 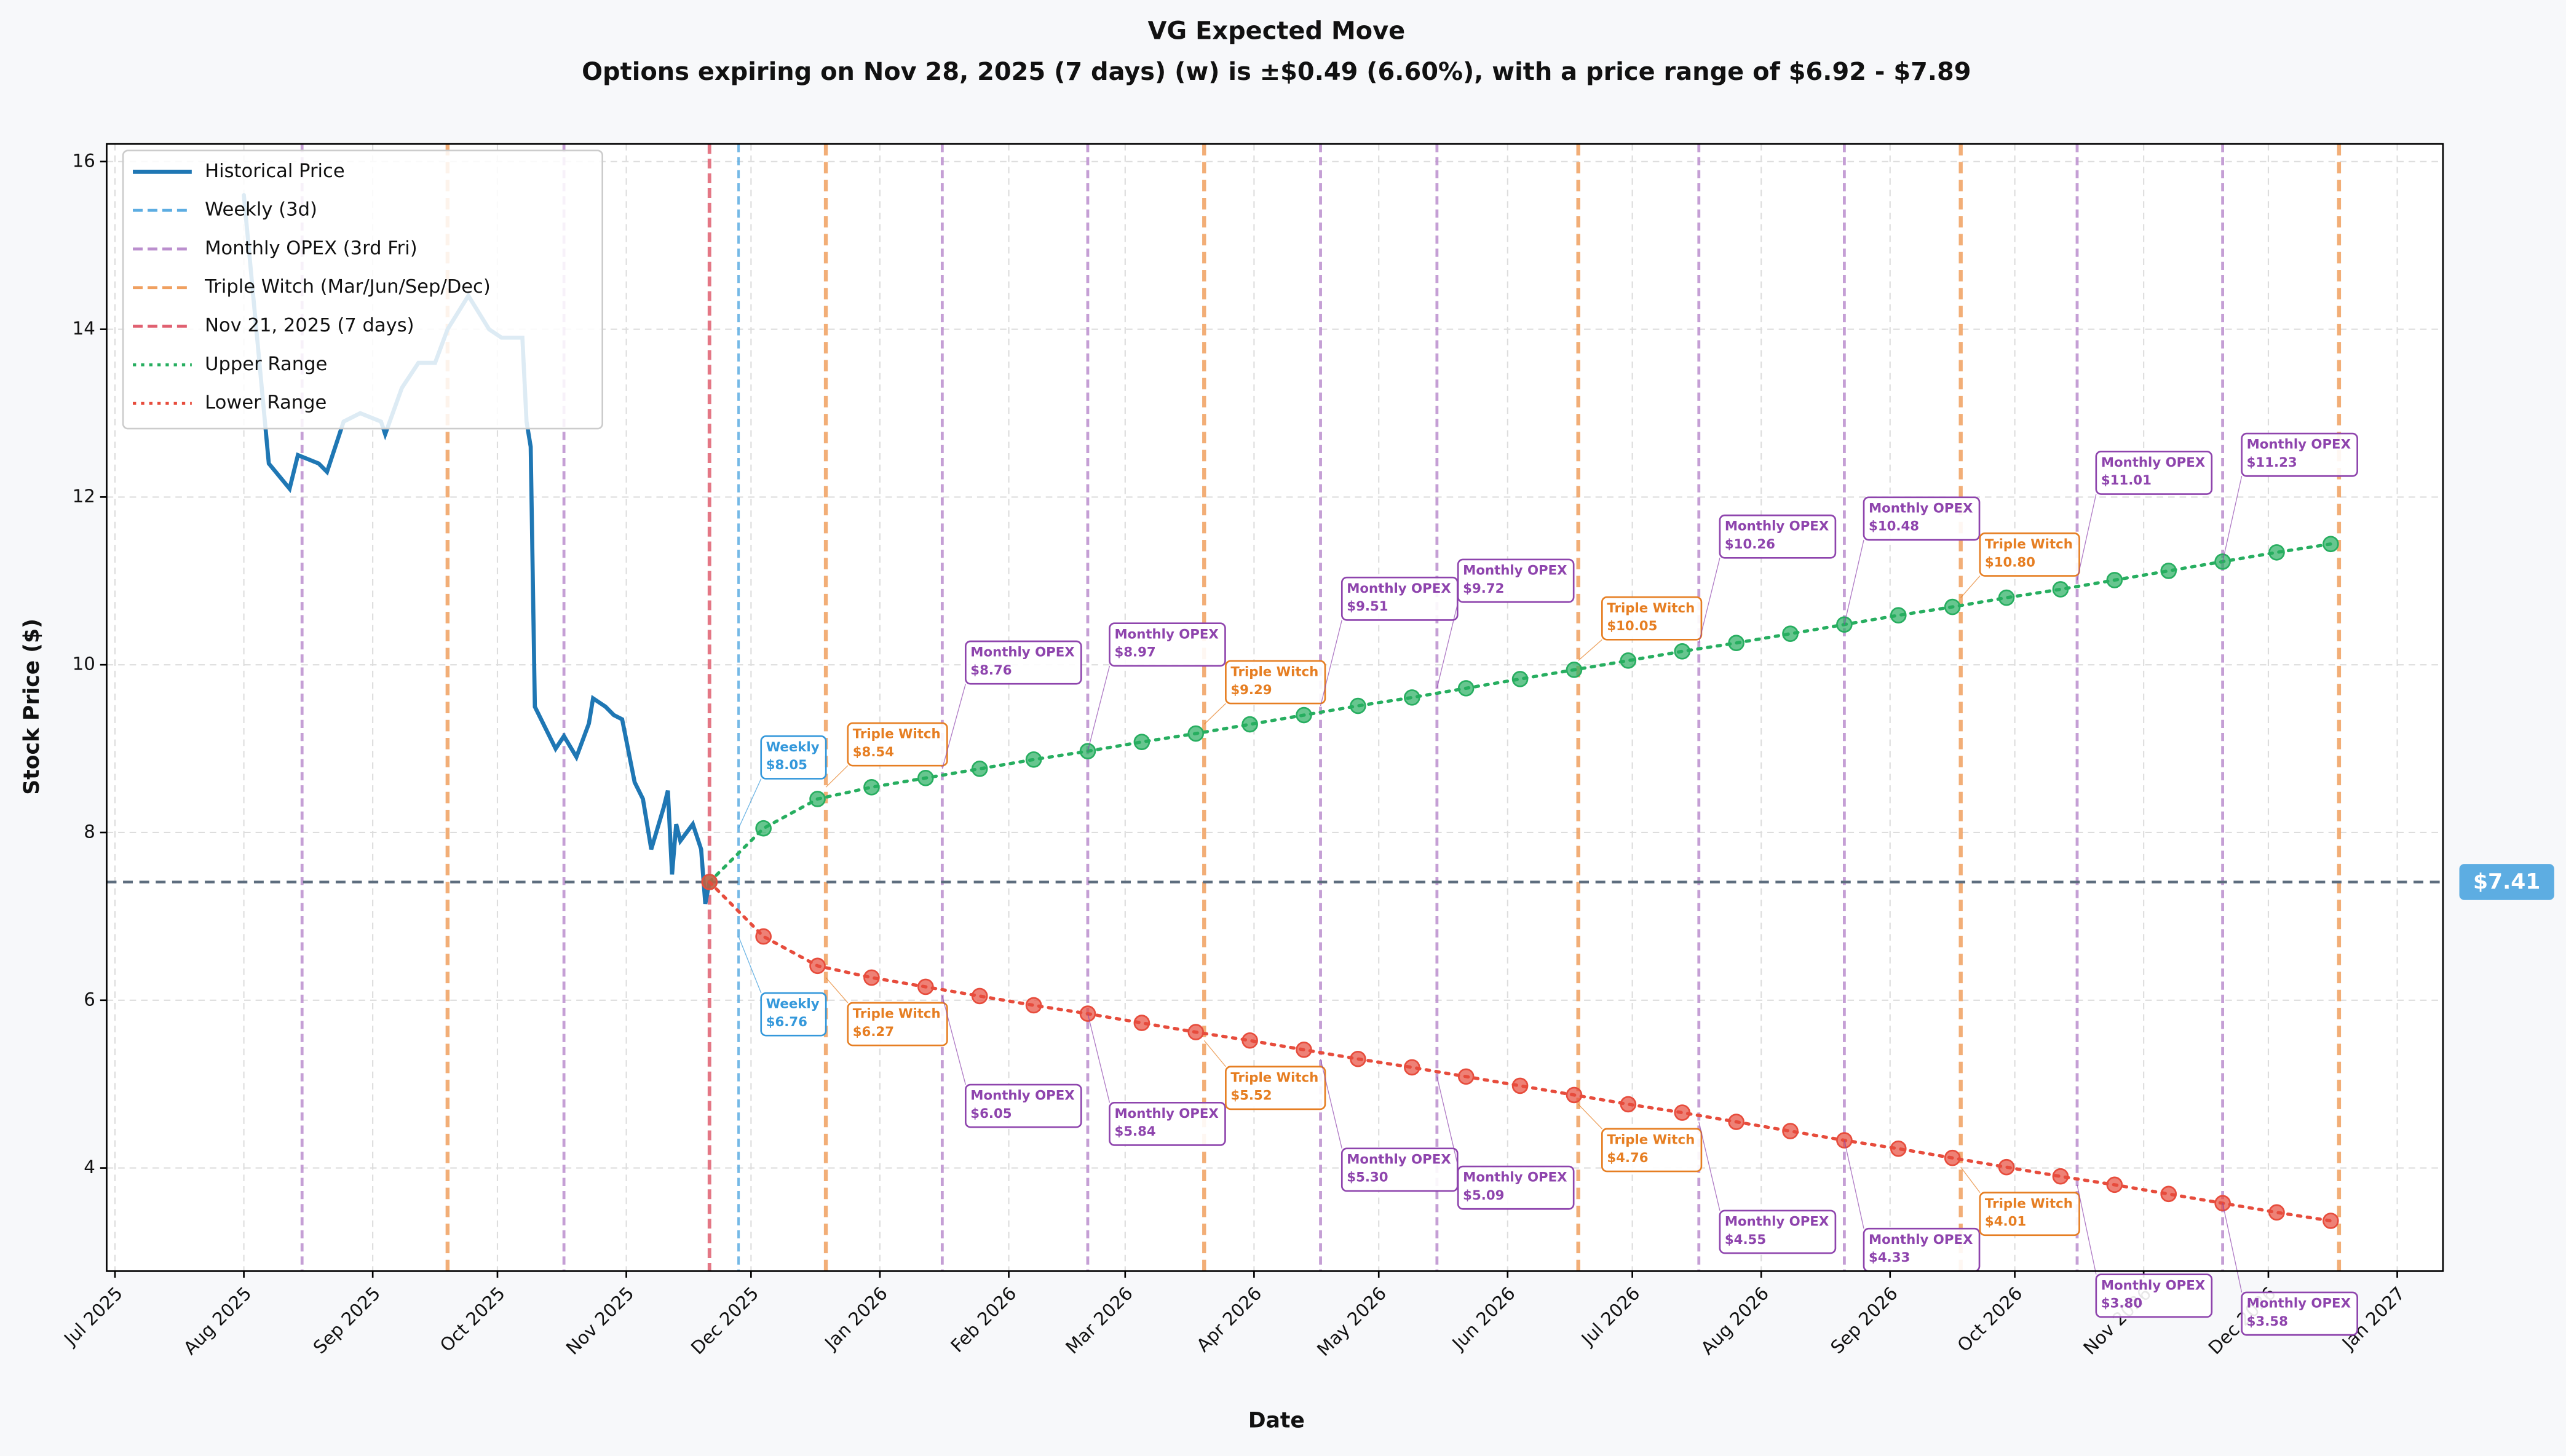 What do you see at coordinates (1251, 1096) in the screenshot?
I see `annotation-value: $5.52` at bounding box center [1251, 1096].